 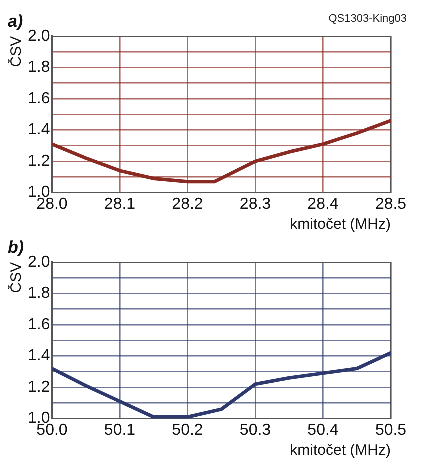 I want to click on x-tick-label: 50.4, so click(x=323, y=430).